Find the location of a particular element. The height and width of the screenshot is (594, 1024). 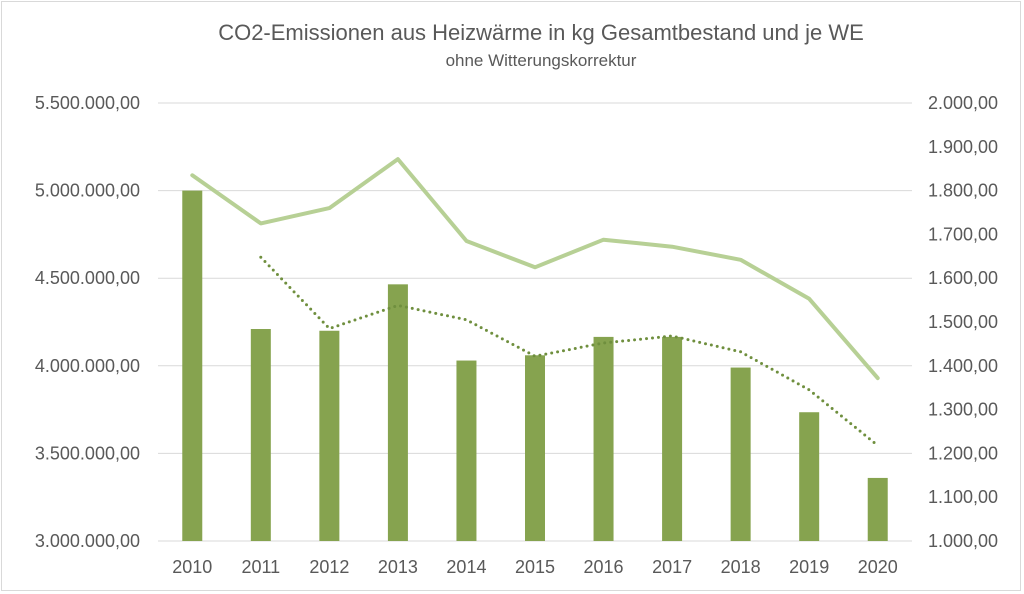

y-right-tick-label: 1.400,00 is located at coordinates (963, 366).